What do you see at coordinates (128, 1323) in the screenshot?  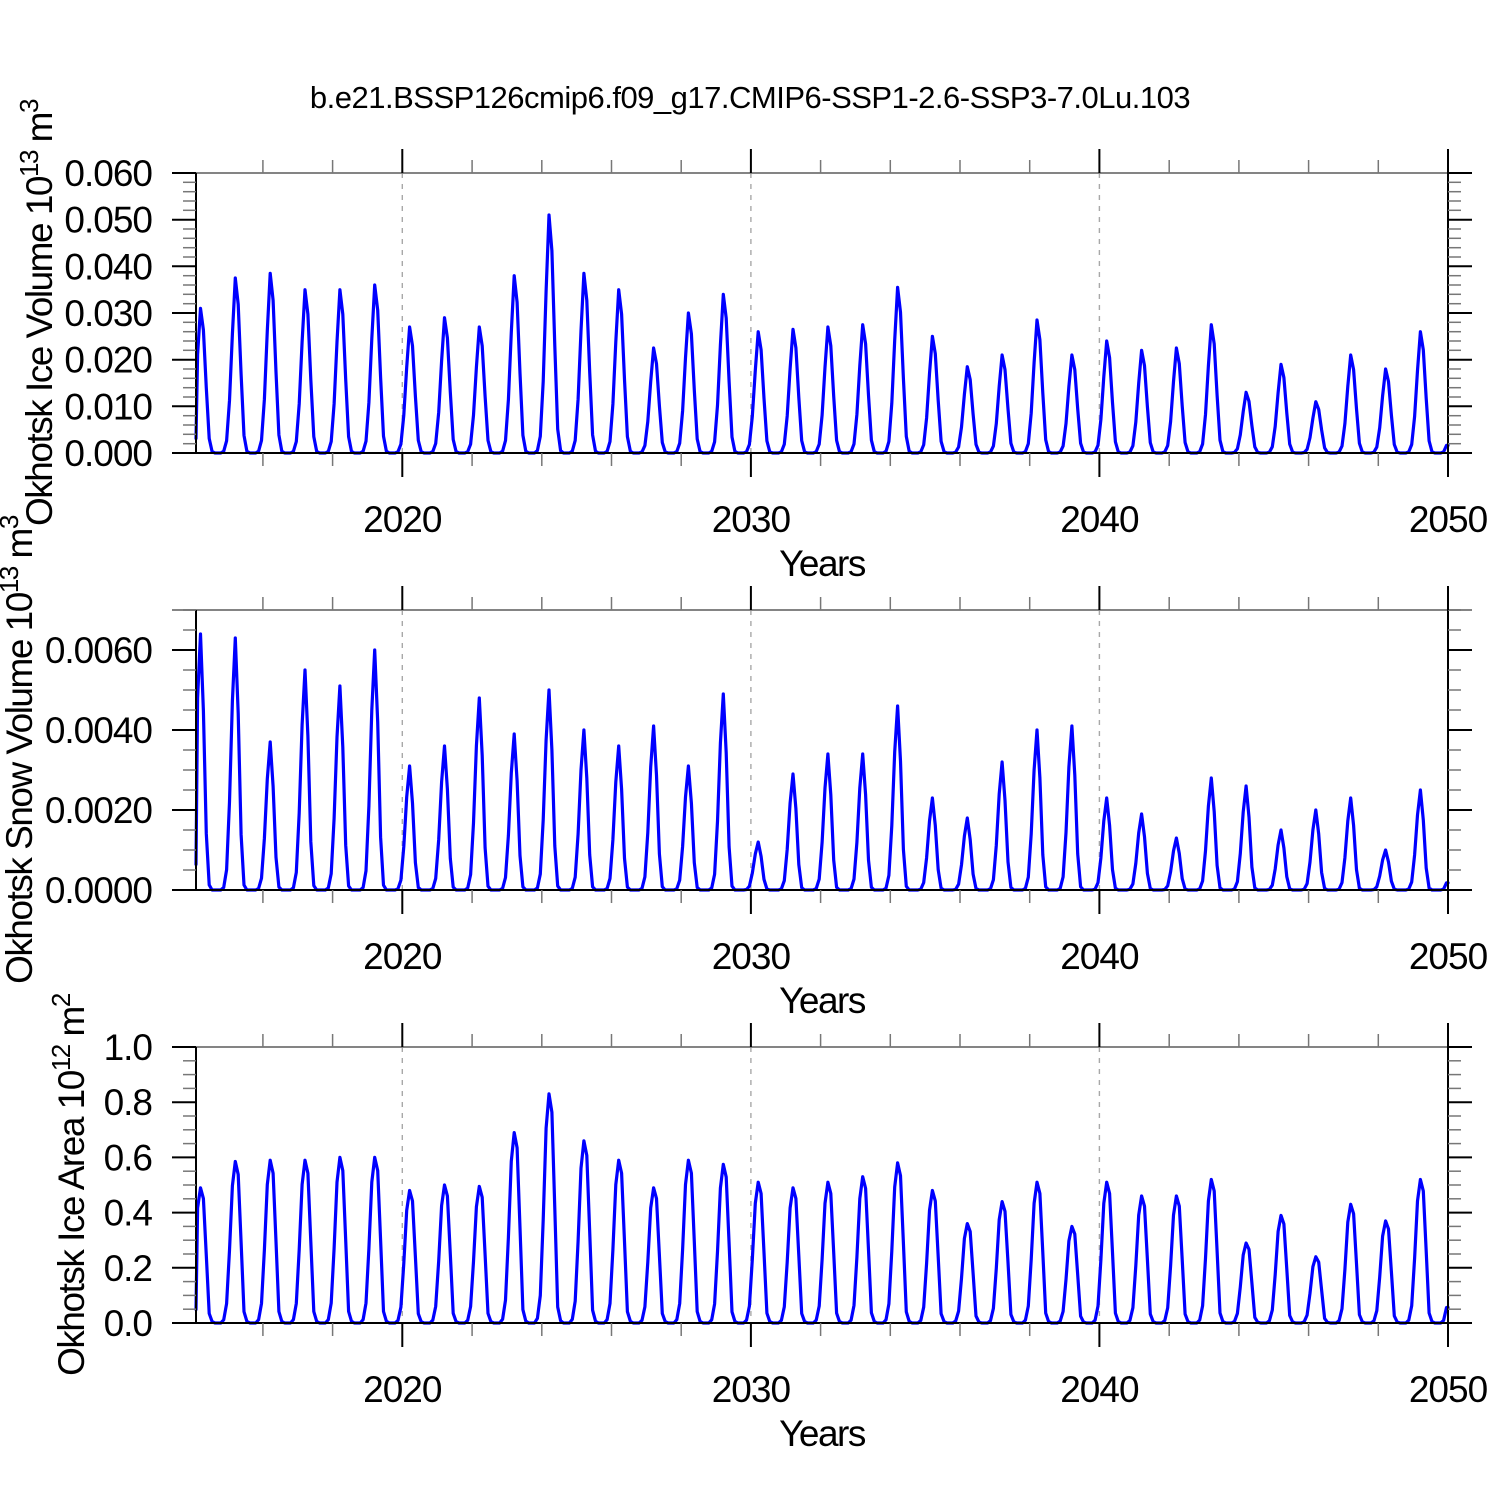 I see `y-tick-label: 0.0` at bounding box center [128, 1323].